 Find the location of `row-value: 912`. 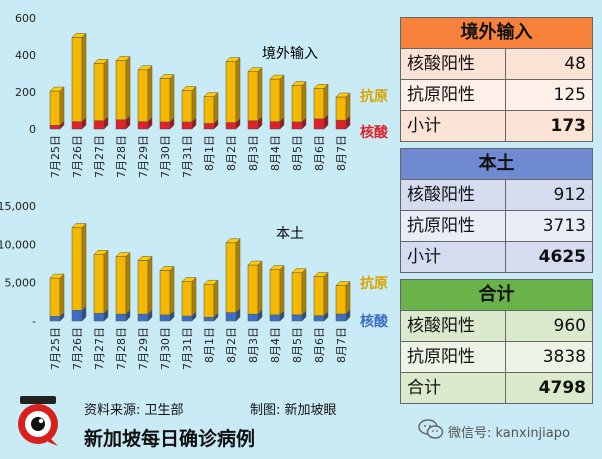

row-value: 912 is located at coordinates (569, 195).